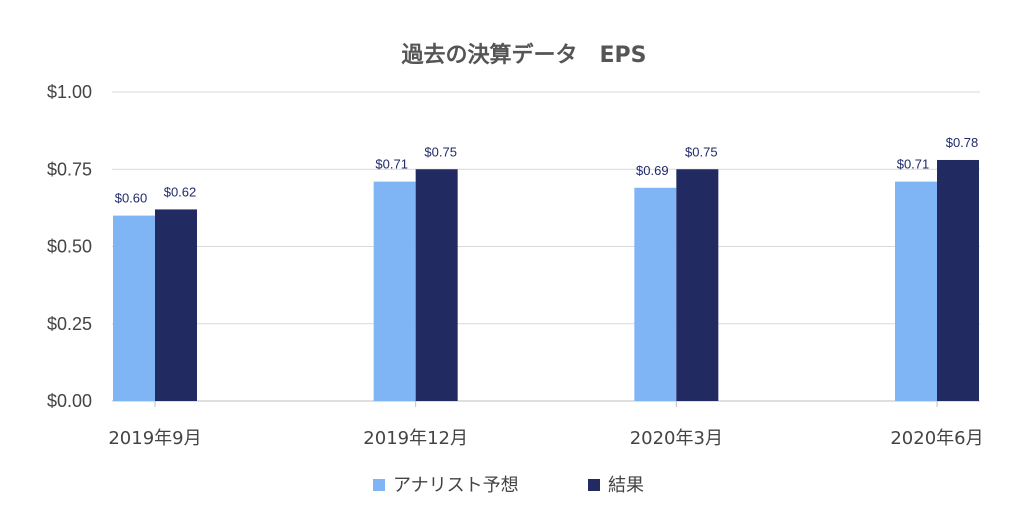 The width and height of the screenshot is (1024, 529). What do you see at coordinates (652, 170) in the screenshot?
I see `data-label: $0.69` at bounding box center [652, 170].